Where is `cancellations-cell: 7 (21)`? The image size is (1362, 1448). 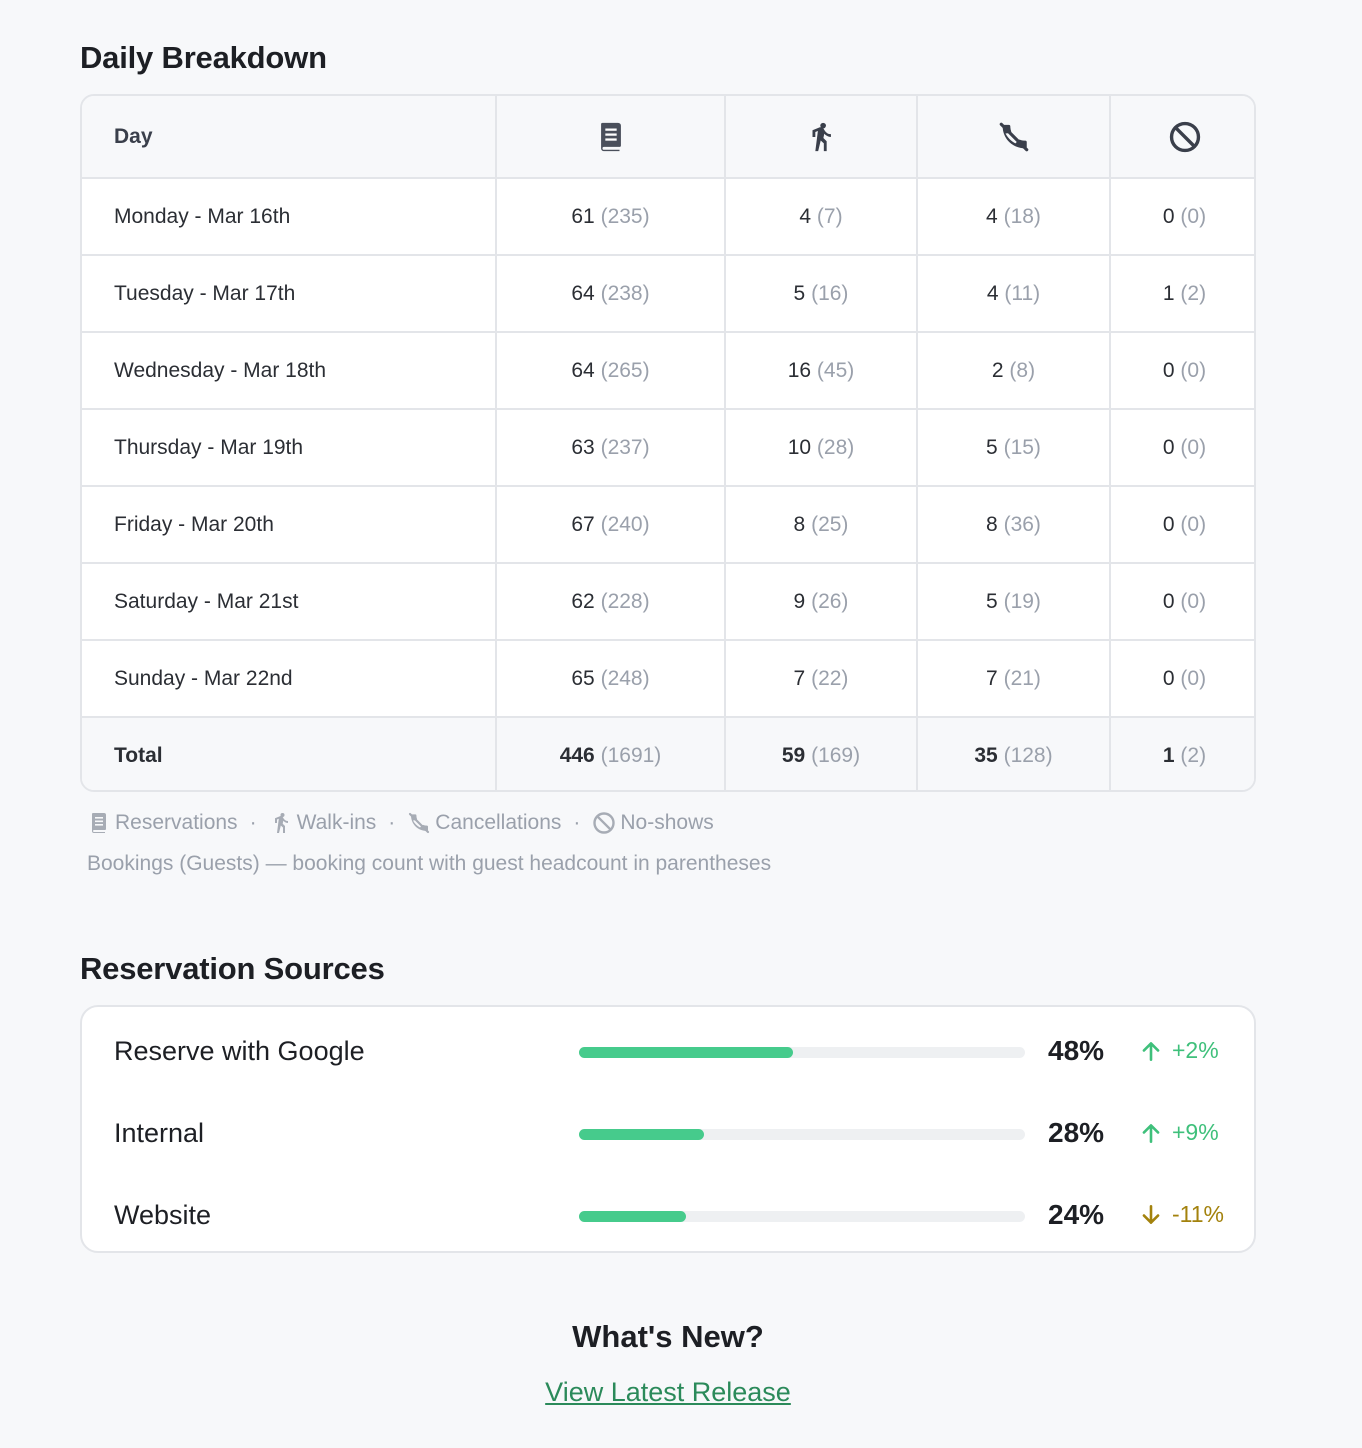
cancellations-cell: 7 (21) is located at coordinates (1014, 679).